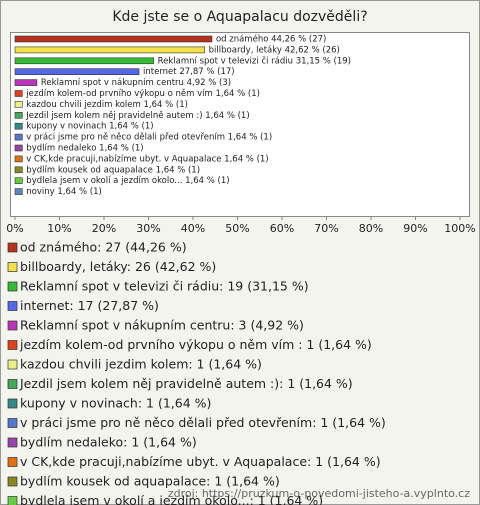 Image resolution: width=480 pixels, height=505 pixels. What do you see at coordinates (459, 228) in the screenshot?
I see `x-tick-label: 100%` at bounding box center [459, 228].